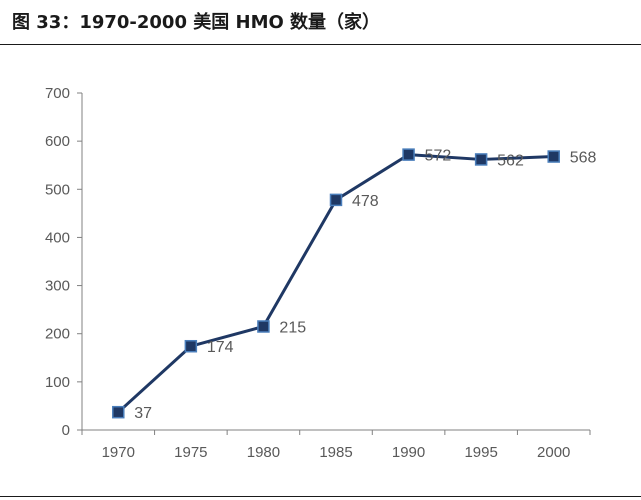  Describe the element at coordinates (57, 93) in the screenshot. I see `y-tick-label: 700` at that location.